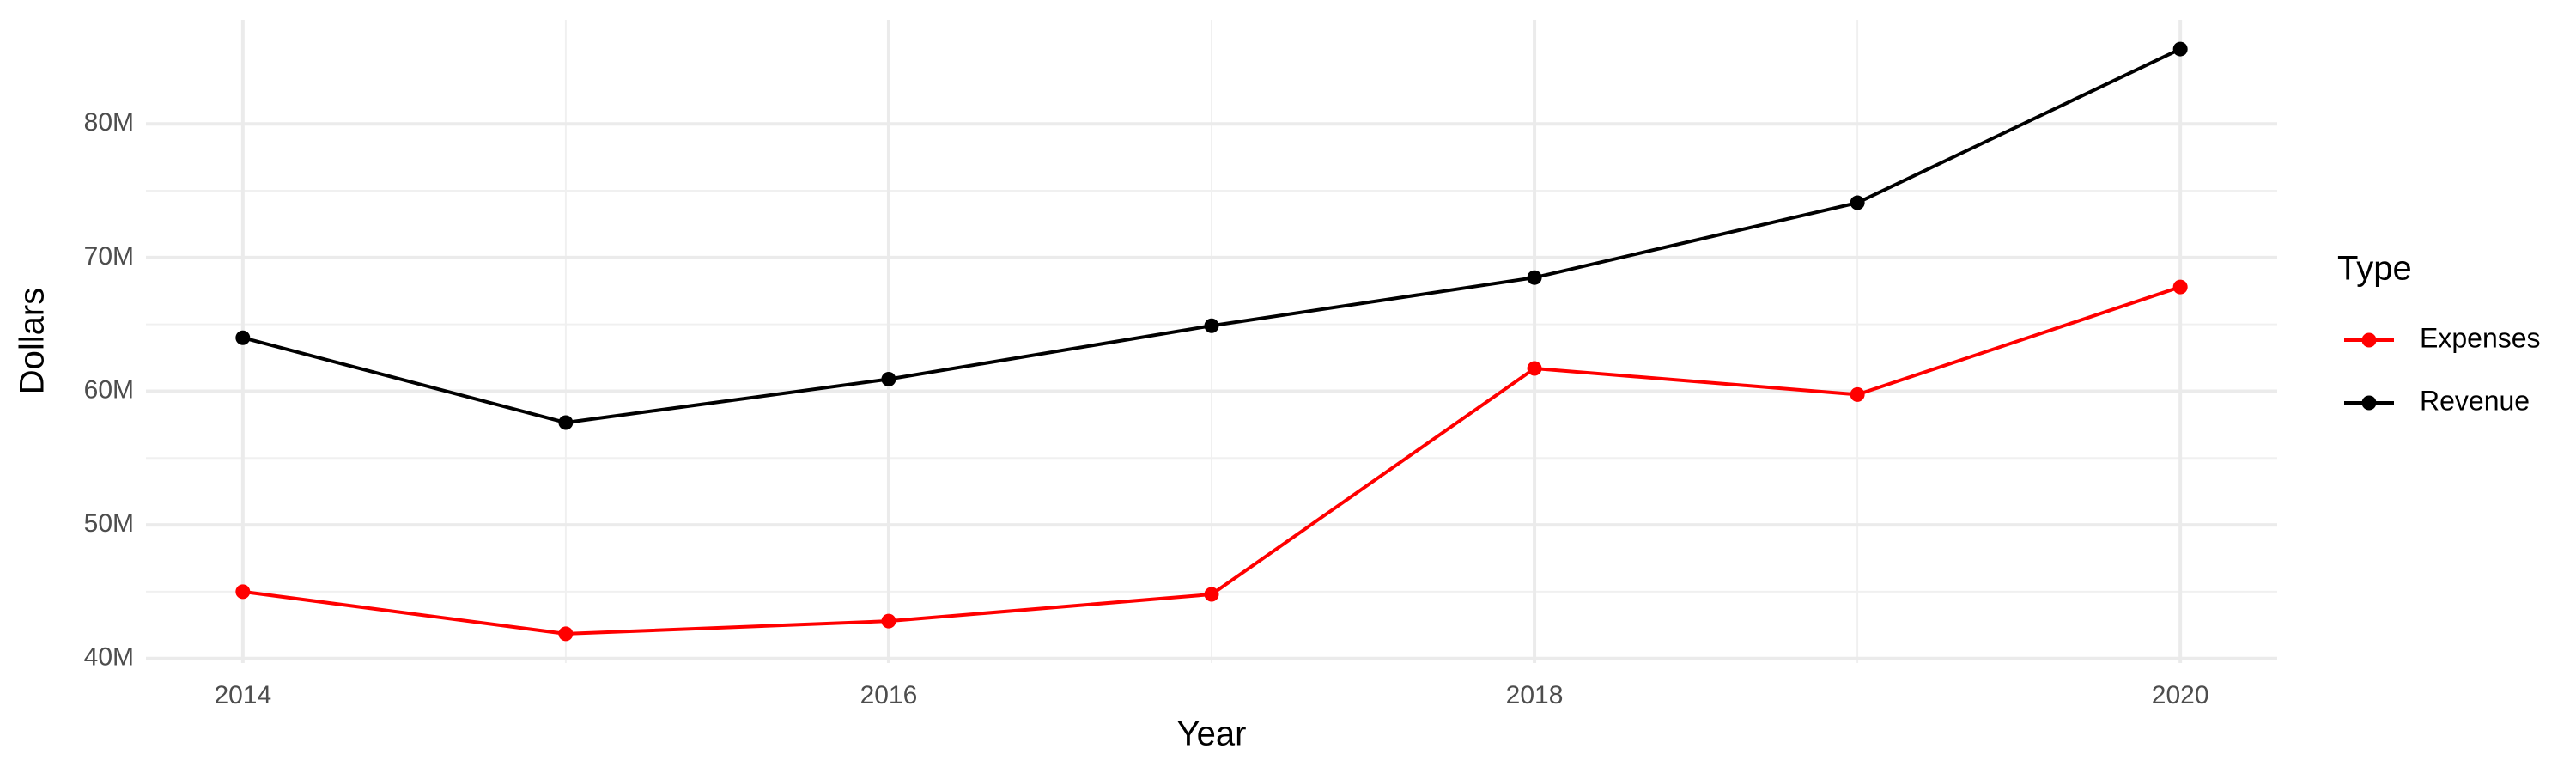 The image size is (2576, 773). What do you see at coordinates (109, 523) in the screenshot?
I see `y-tick-label: 50M` at bounding box center [109, 523].